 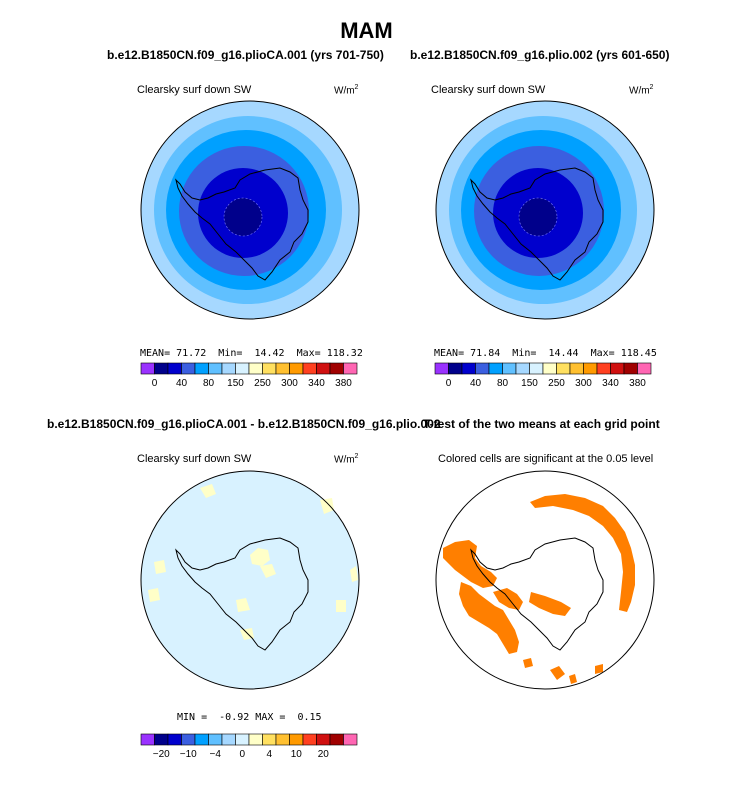 I want to click on panel-c-colorbar: −20 −10 −4 0 4 10 20, so click(x=249, y=746).